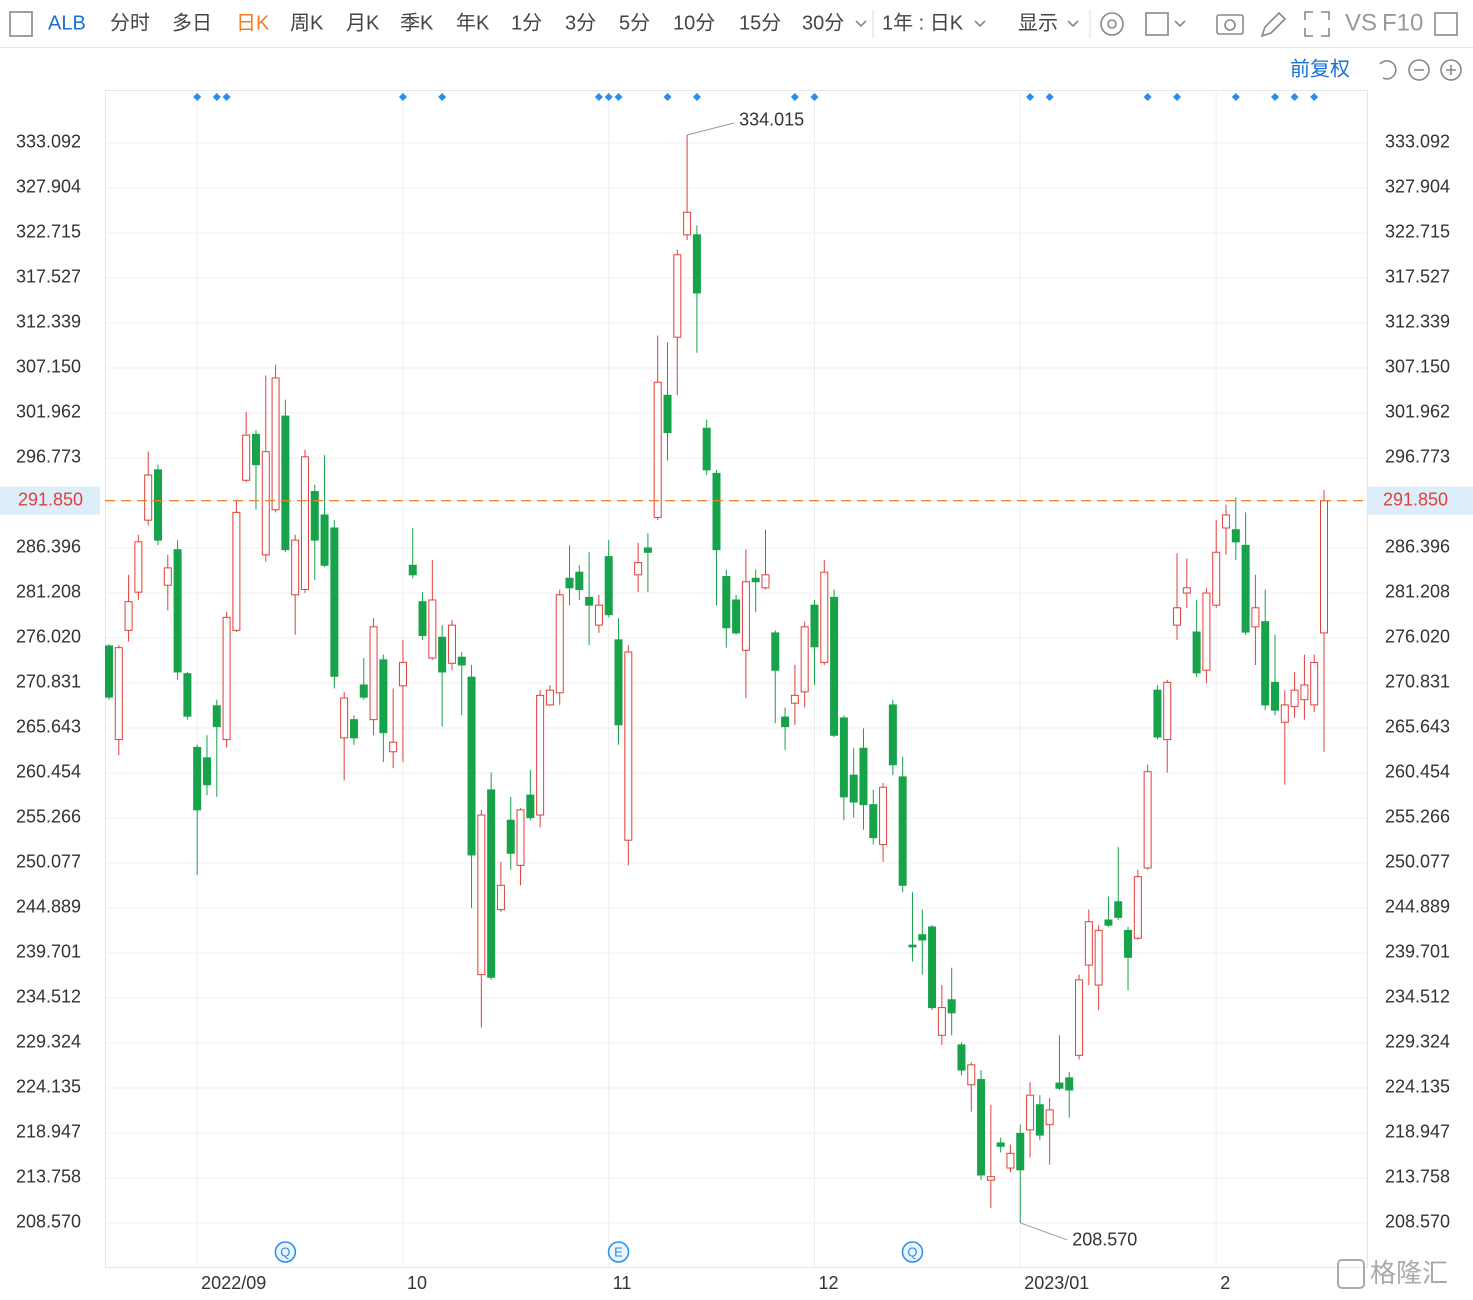  Describe the element at coordinates (1402, 22) in the screenshot. I see `f10-button: F10` at that location.